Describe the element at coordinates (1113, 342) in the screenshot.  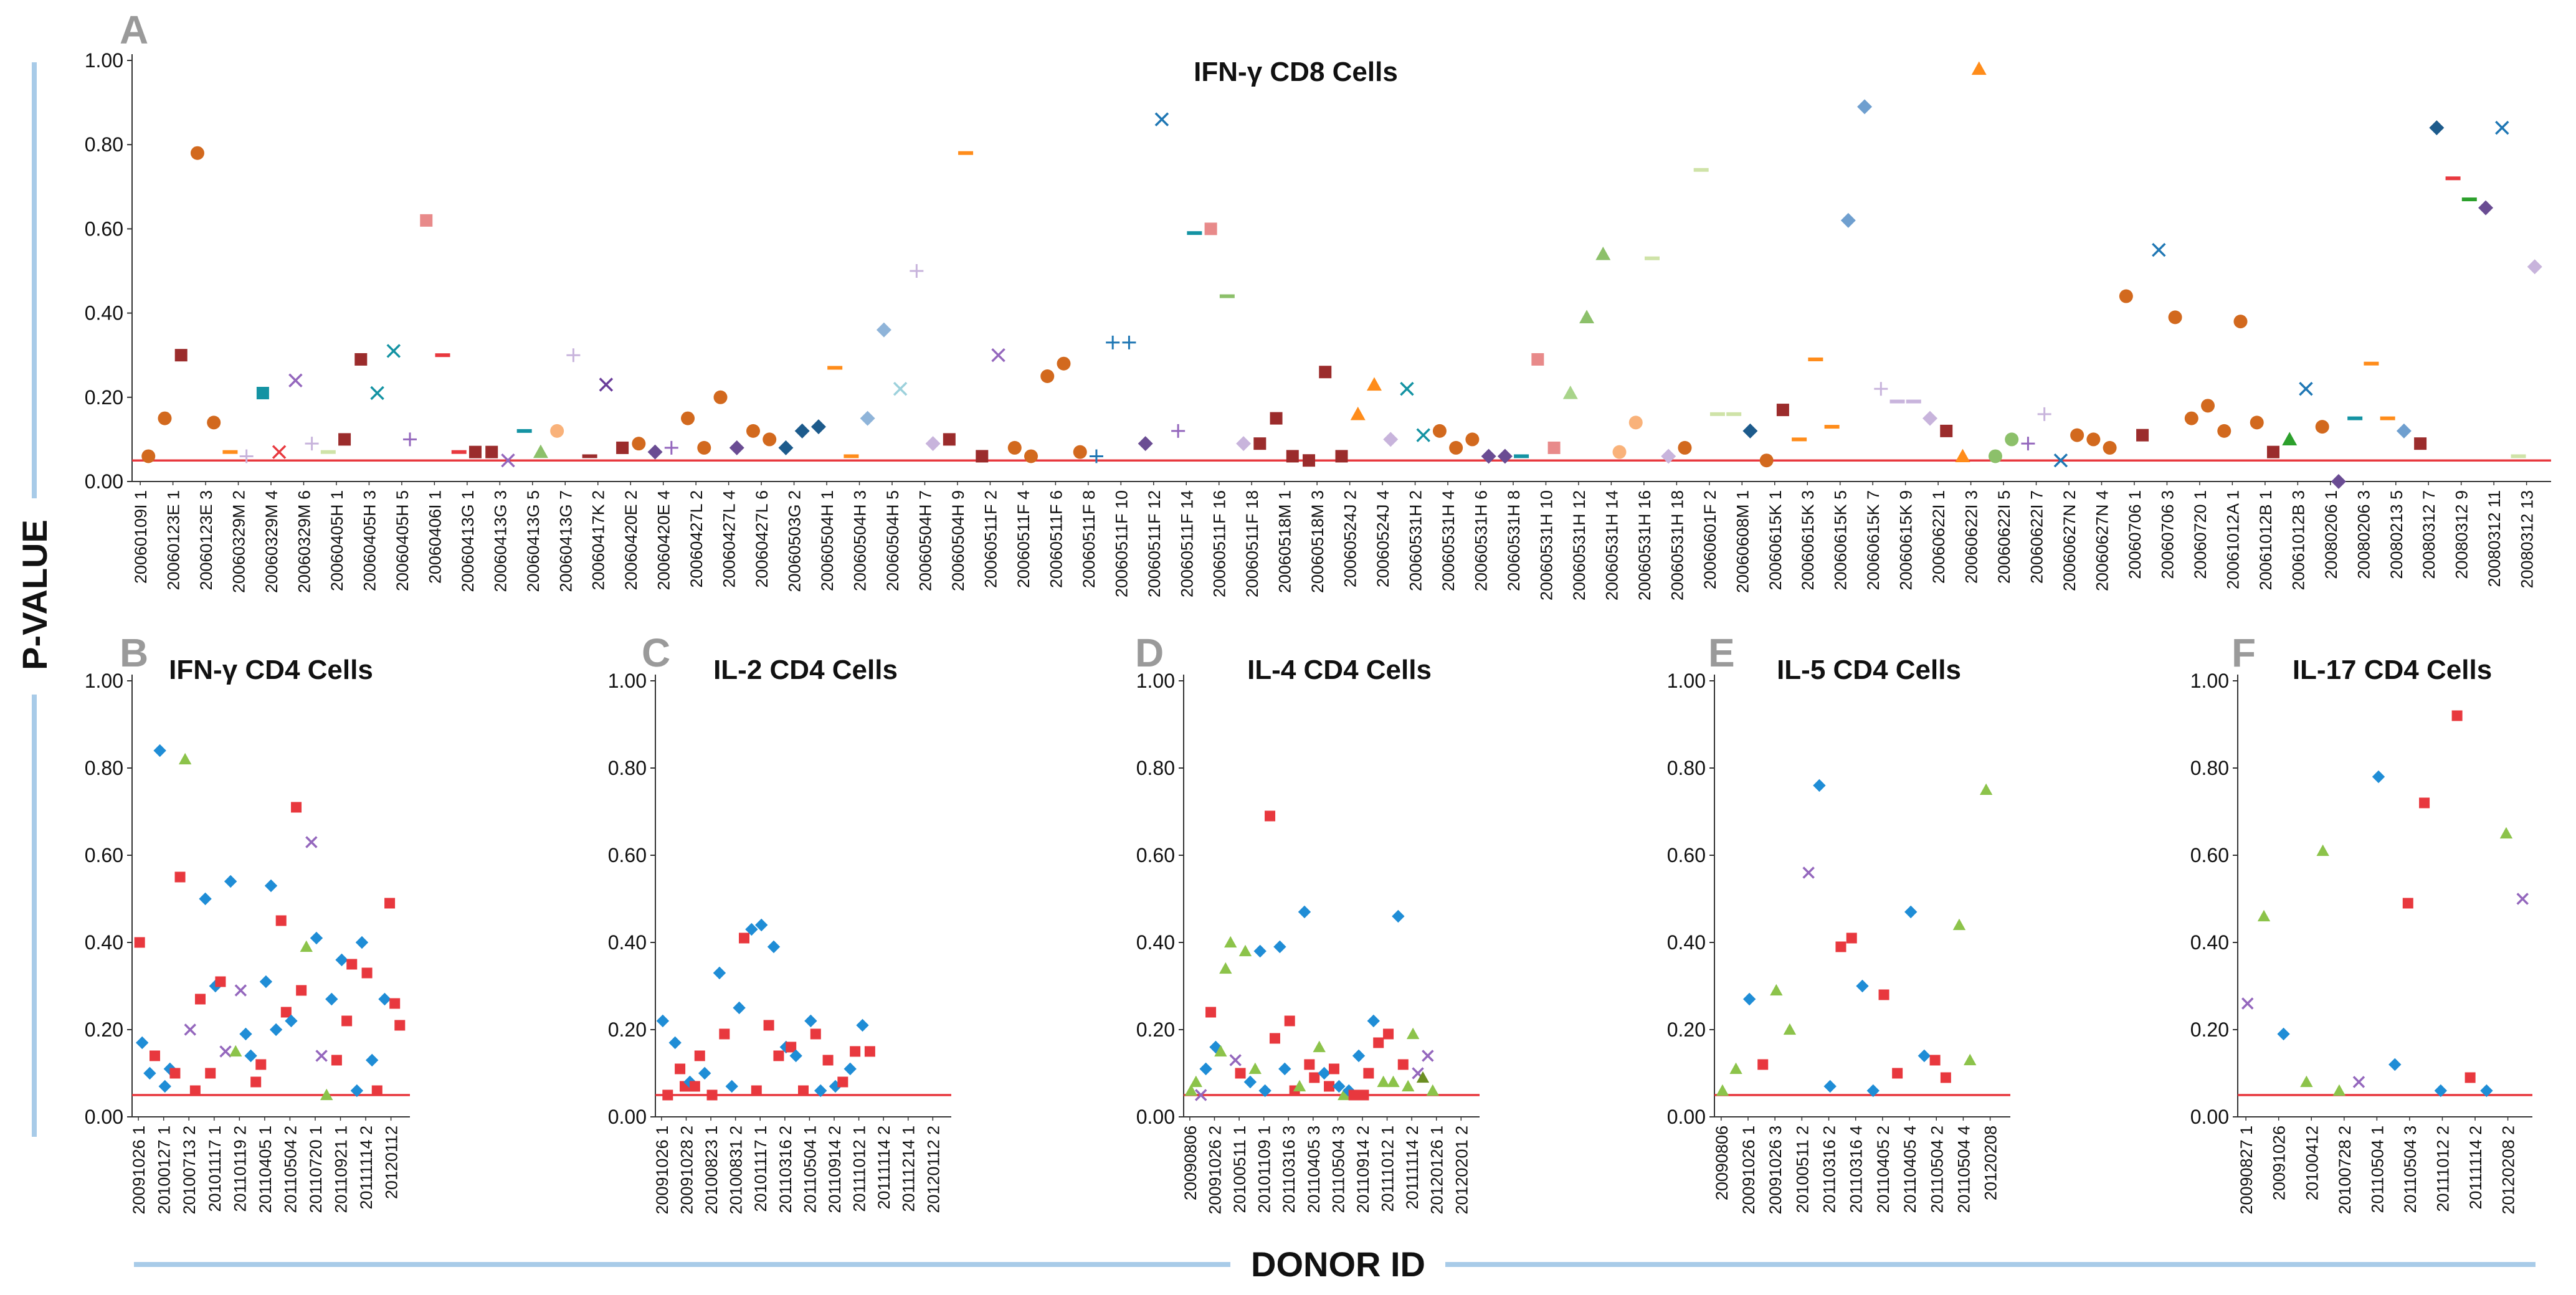
I see `data-point-plus` at that location.